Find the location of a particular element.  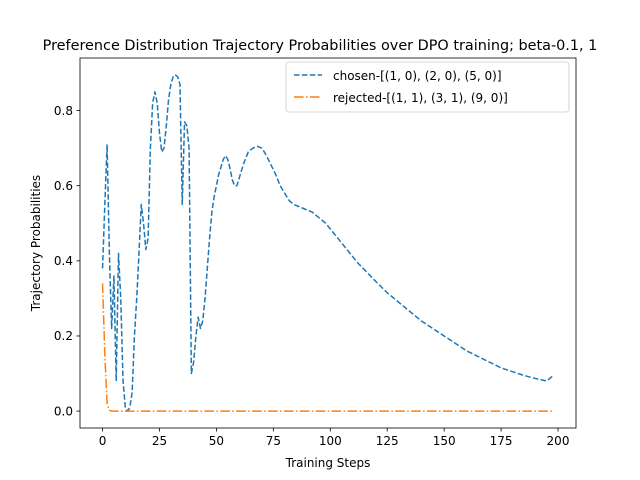

legend-label-rejected: rejected-[(1, 1), (3, 1), (9, 0)] is located at coordinates (420, 98).